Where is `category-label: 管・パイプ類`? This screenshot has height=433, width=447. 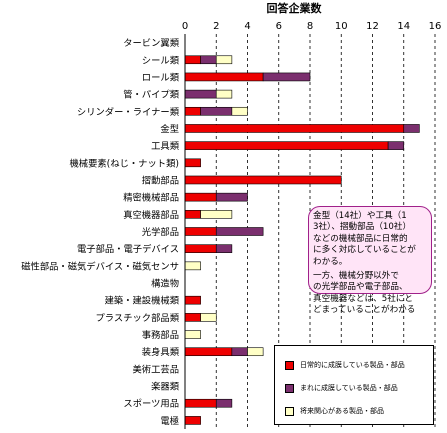
category-label: 管・パイプ類 is located at coordinates (151, 95).